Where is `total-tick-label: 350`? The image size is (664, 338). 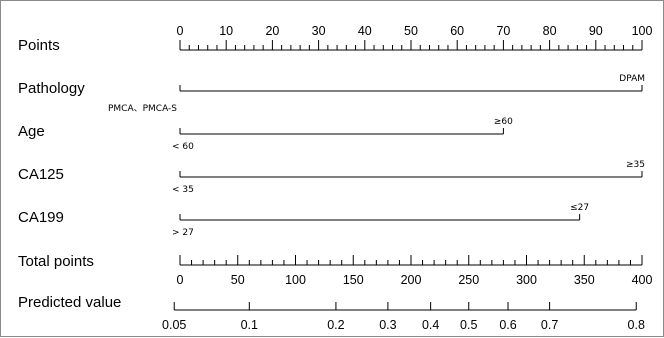 total-tick-label: 350 is located at coordinates (584, 280).